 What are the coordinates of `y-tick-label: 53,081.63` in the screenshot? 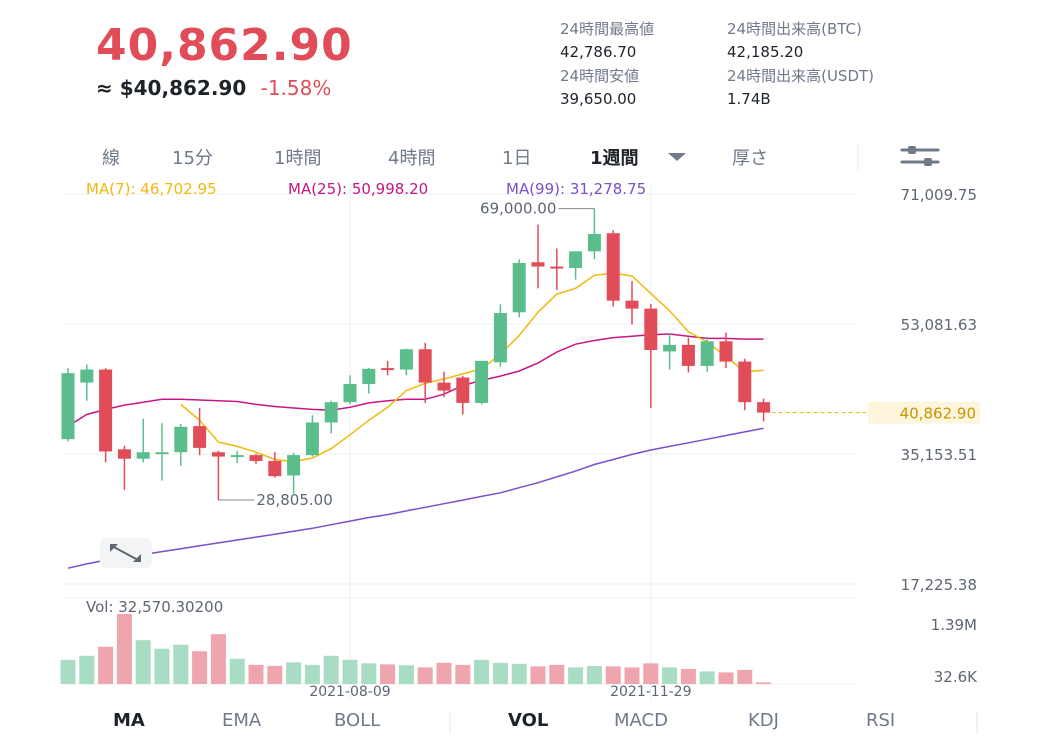 It's located at (939, 325).